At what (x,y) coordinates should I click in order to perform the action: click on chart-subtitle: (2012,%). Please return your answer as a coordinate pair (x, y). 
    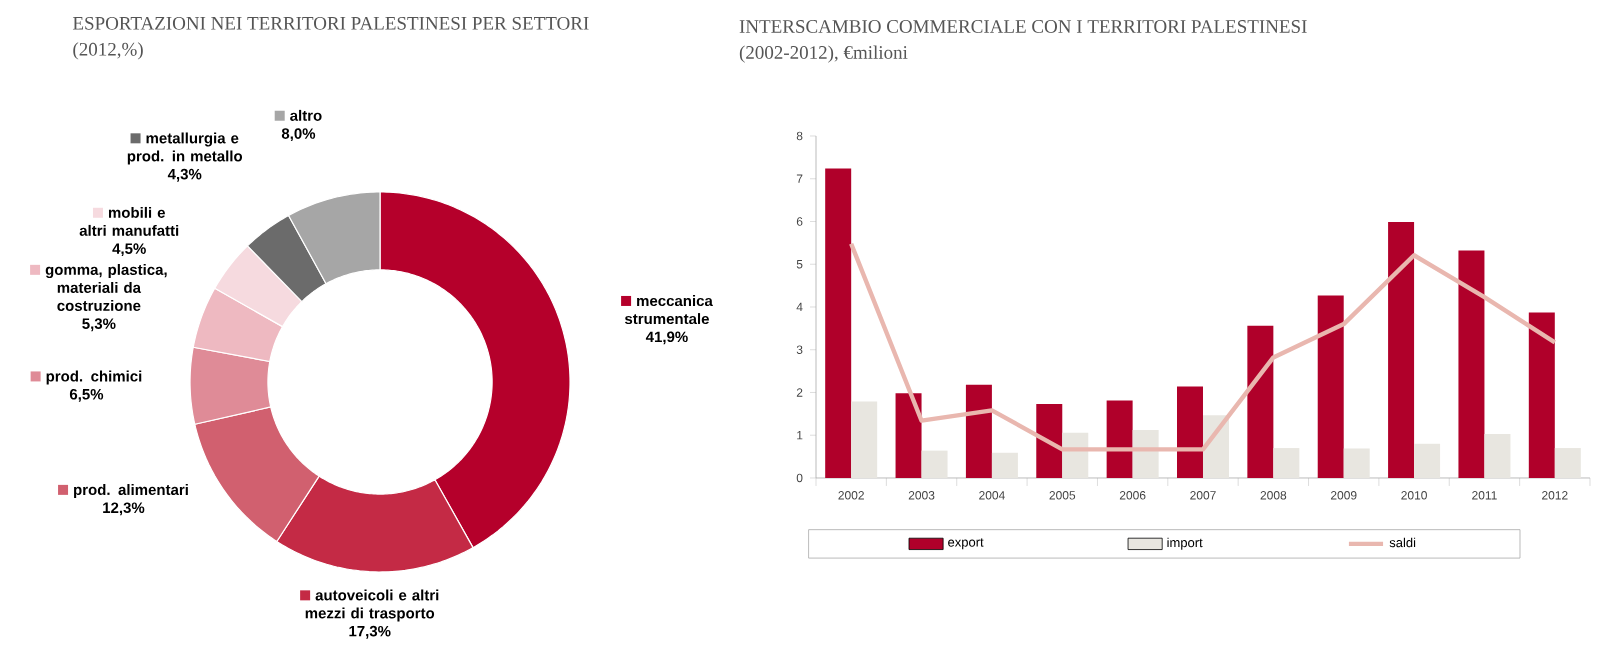
    Looking at the image, I should click on (108, 51).